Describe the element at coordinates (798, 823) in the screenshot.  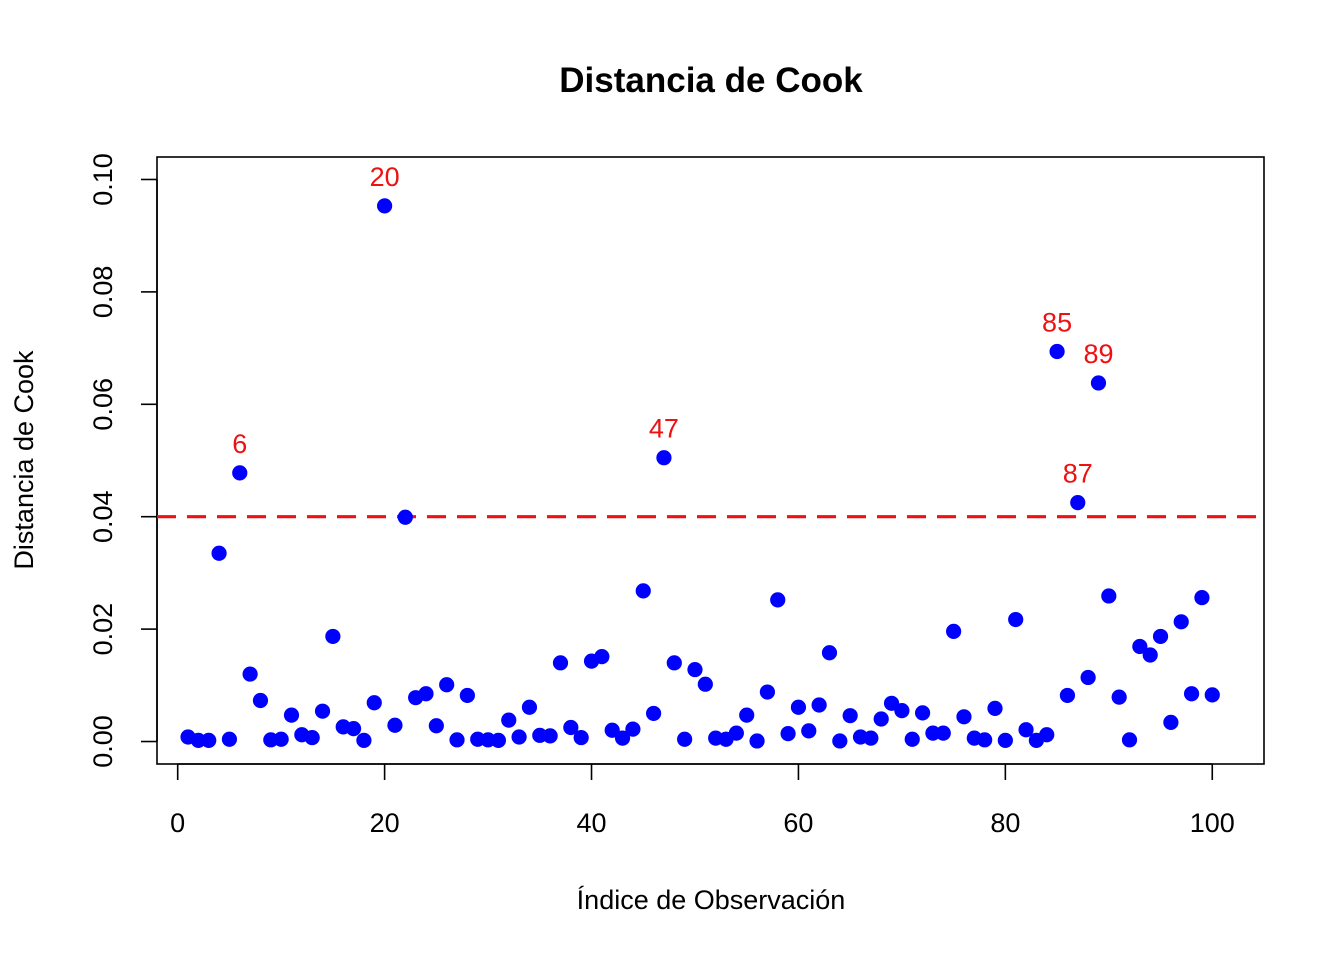
I see `x-tick-label: 60` at that location.